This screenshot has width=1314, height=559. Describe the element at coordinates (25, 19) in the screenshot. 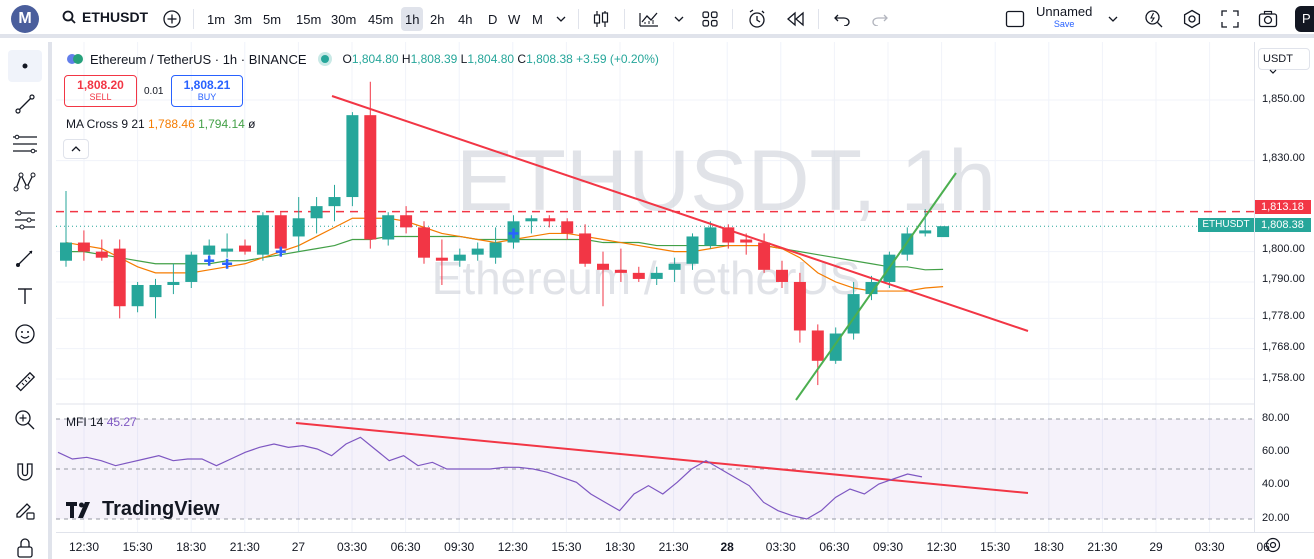

I see `user-avatar: M` at that location.